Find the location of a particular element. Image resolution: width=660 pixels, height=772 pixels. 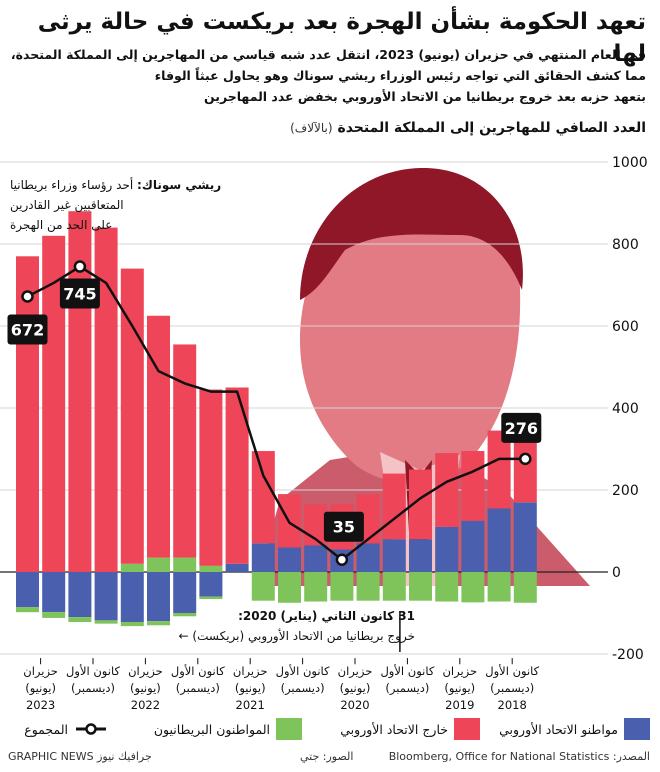

x-tick-label-4-0: حزيران is located at coordinates (250, 671).